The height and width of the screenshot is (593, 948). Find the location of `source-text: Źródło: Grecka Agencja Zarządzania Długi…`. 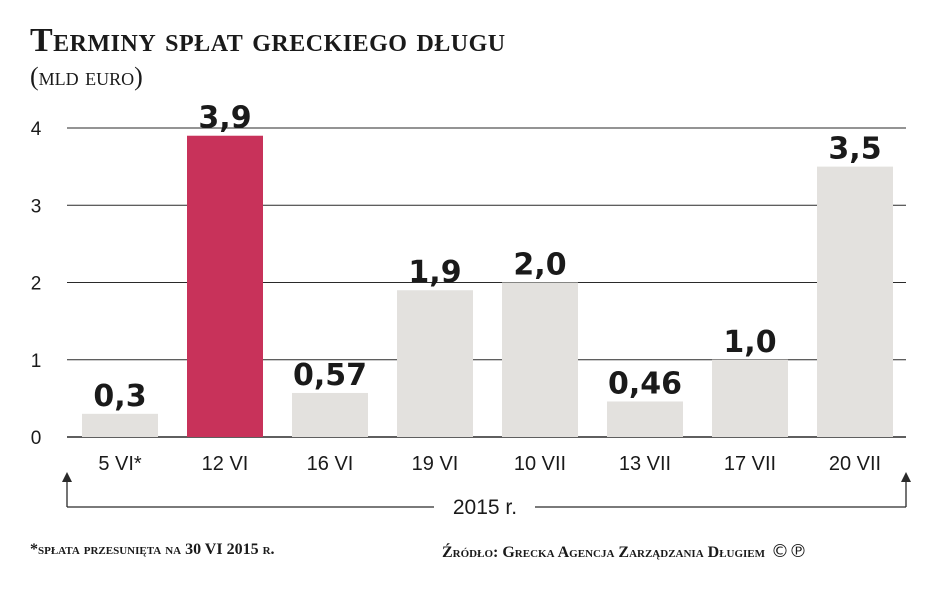

source-text: Źródło: Grecka Agencja Zarządzania Długi… is located at coordinates (604, 552).